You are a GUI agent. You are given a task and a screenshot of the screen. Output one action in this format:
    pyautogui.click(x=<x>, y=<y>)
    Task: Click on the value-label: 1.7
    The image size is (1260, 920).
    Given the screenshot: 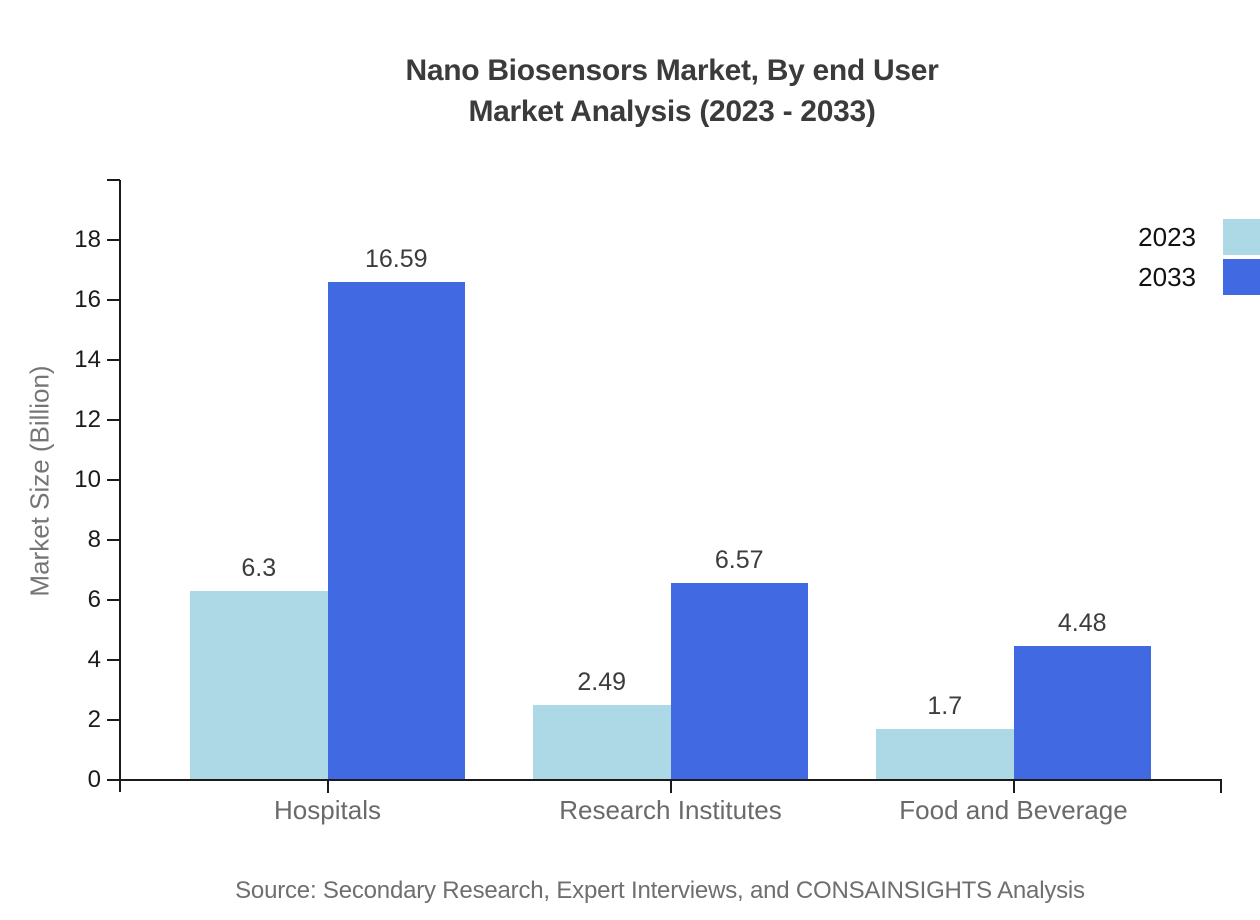 What is the action you would take?
    pyautogui.click(x=945, y=706)
    